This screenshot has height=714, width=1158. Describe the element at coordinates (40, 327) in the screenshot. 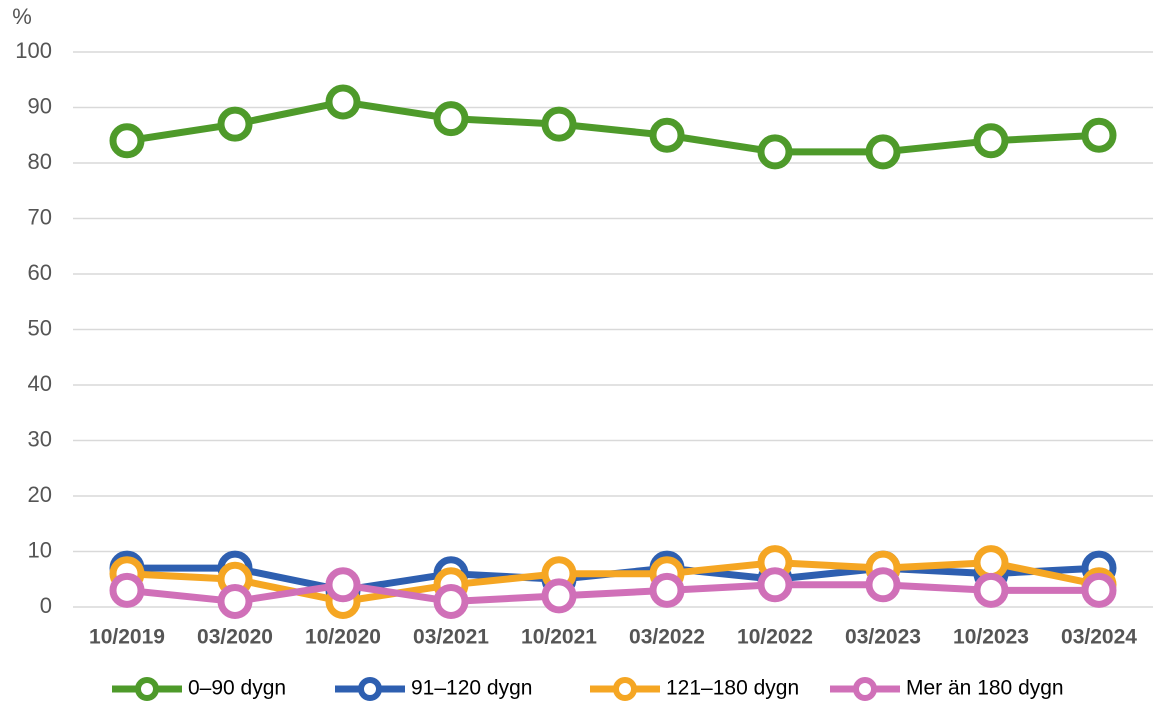

I see `y-tick-label: 50` at that location.